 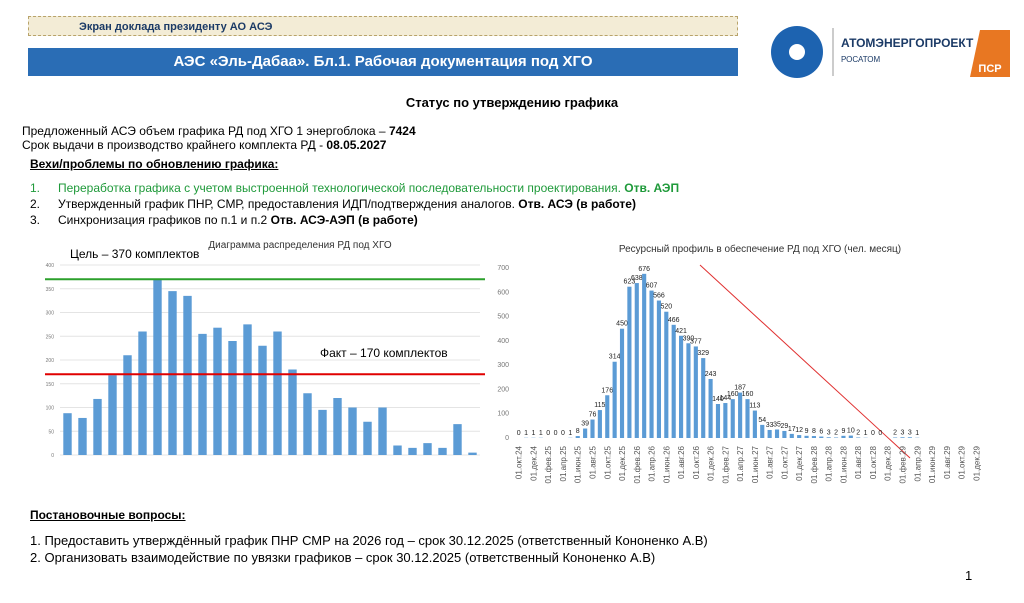 What do you see at coordinates (696, 341) in the screenshot?
I see `value-label: 377` at bounding box center [696, 341].